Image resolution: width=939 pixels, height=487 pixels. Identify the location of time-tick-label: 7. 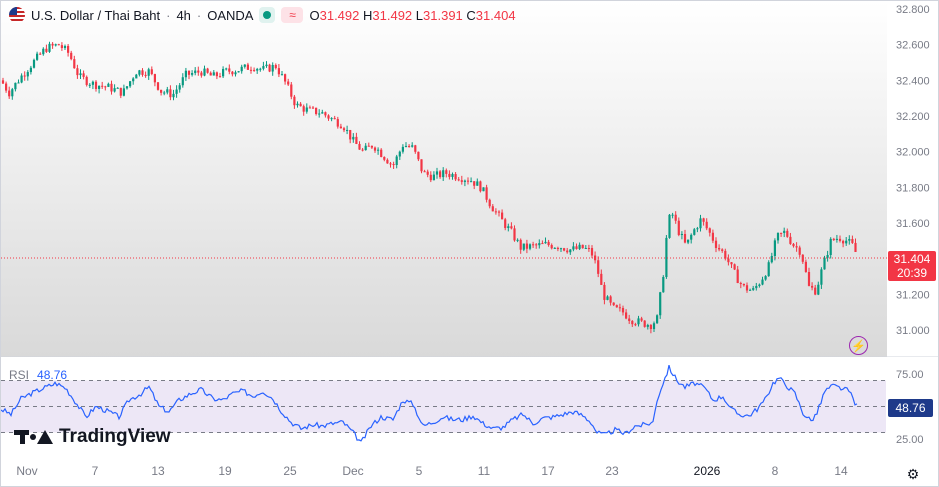
(95, 471).